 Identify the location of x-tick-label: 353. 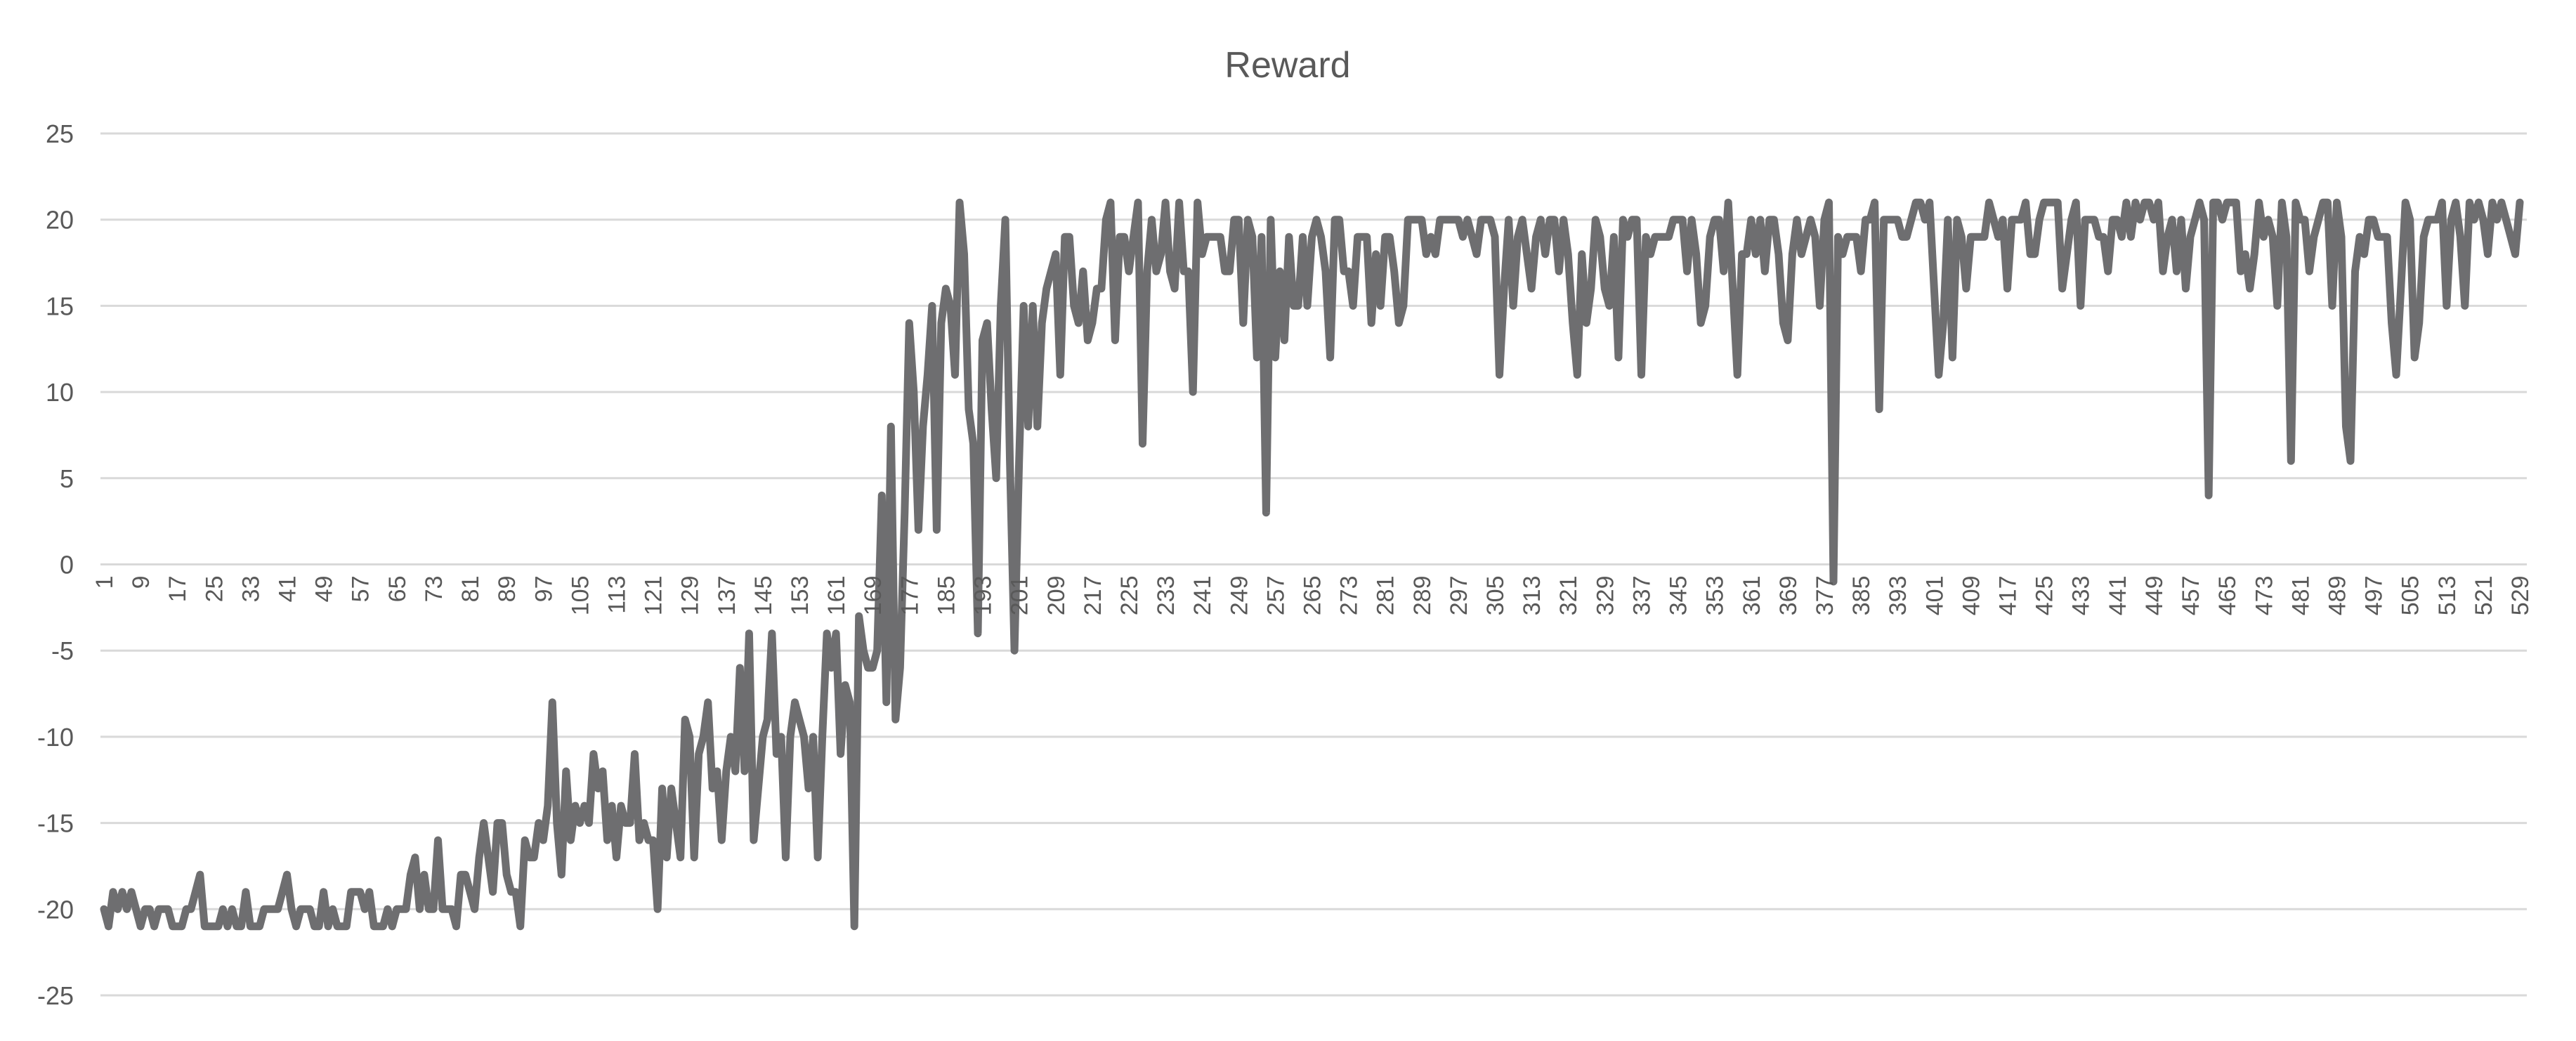
(1716, 596).